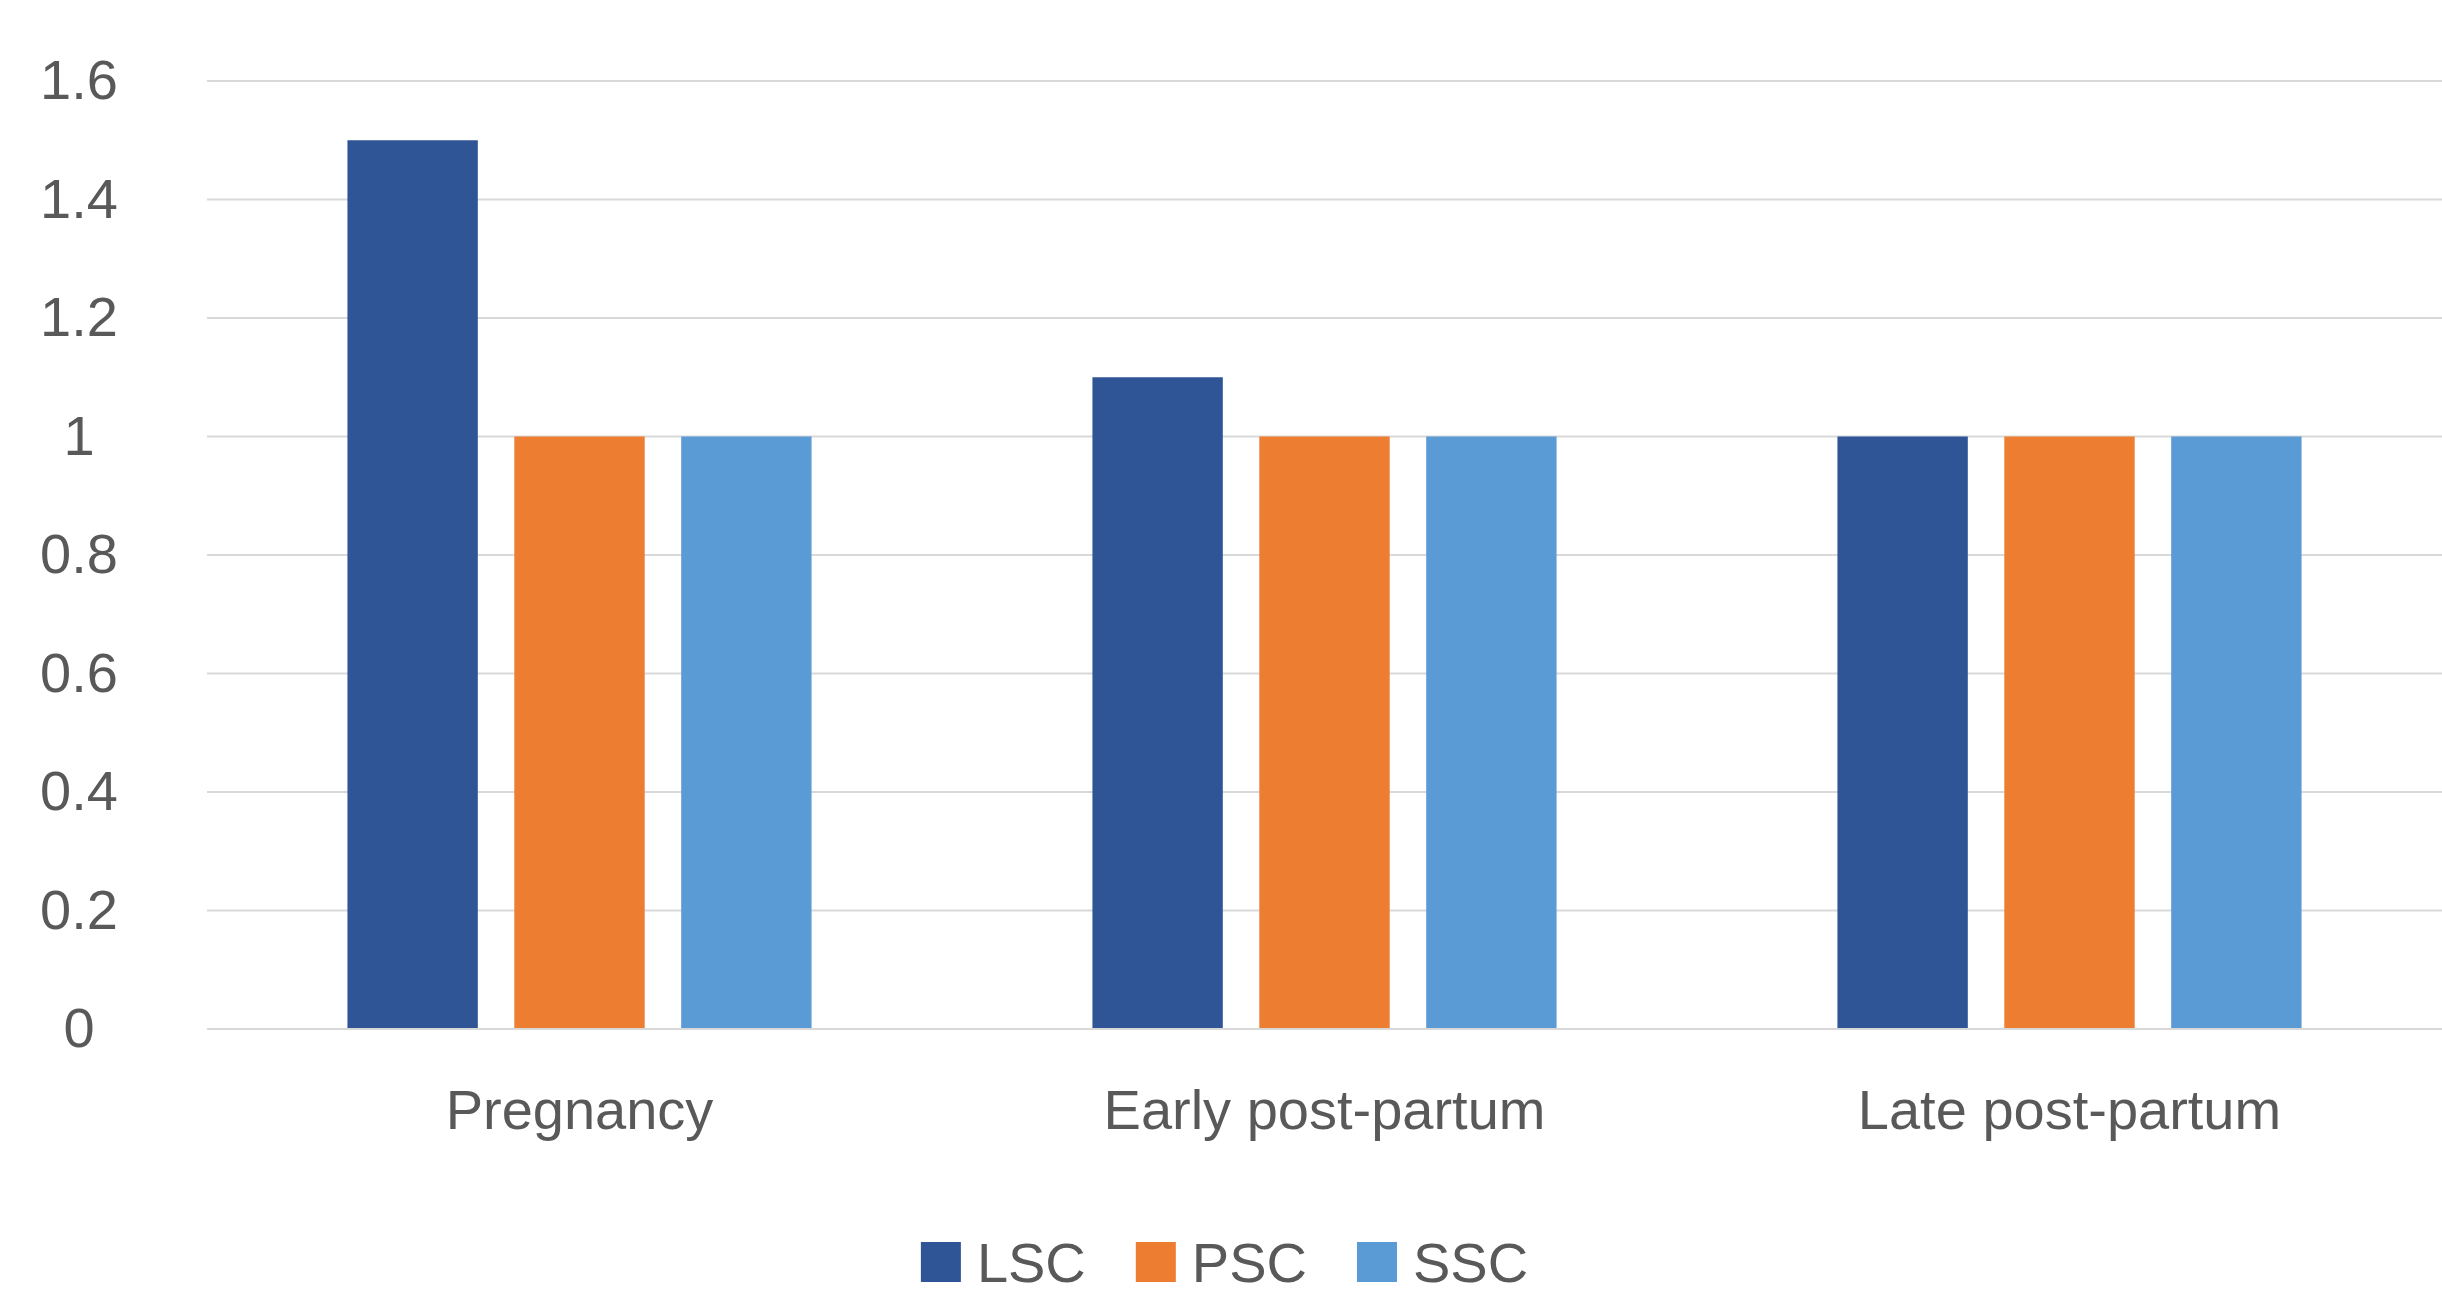  I want to click on y-tick-label: 0.6, so click(79, 672).